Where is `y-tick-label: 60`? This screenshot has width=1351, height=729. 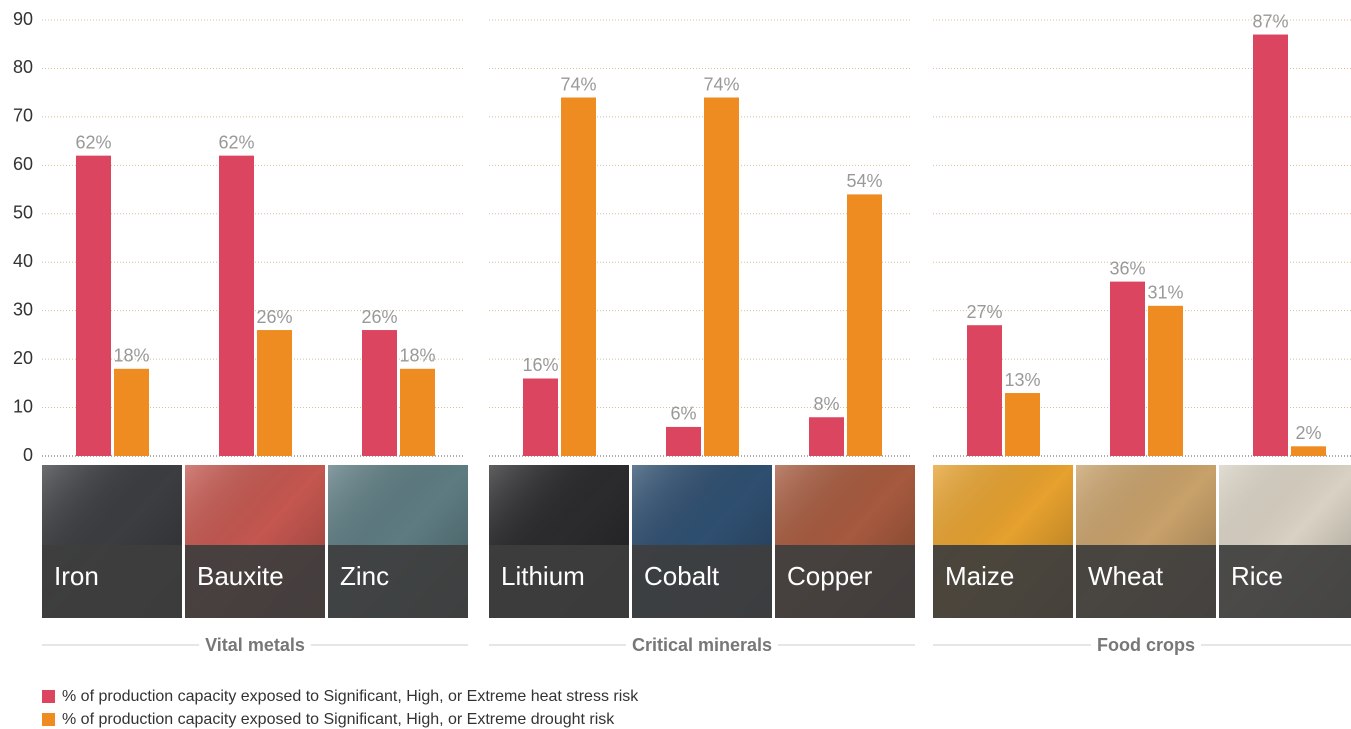
y-tick-label: 60 is located at coordinates (23, 164).